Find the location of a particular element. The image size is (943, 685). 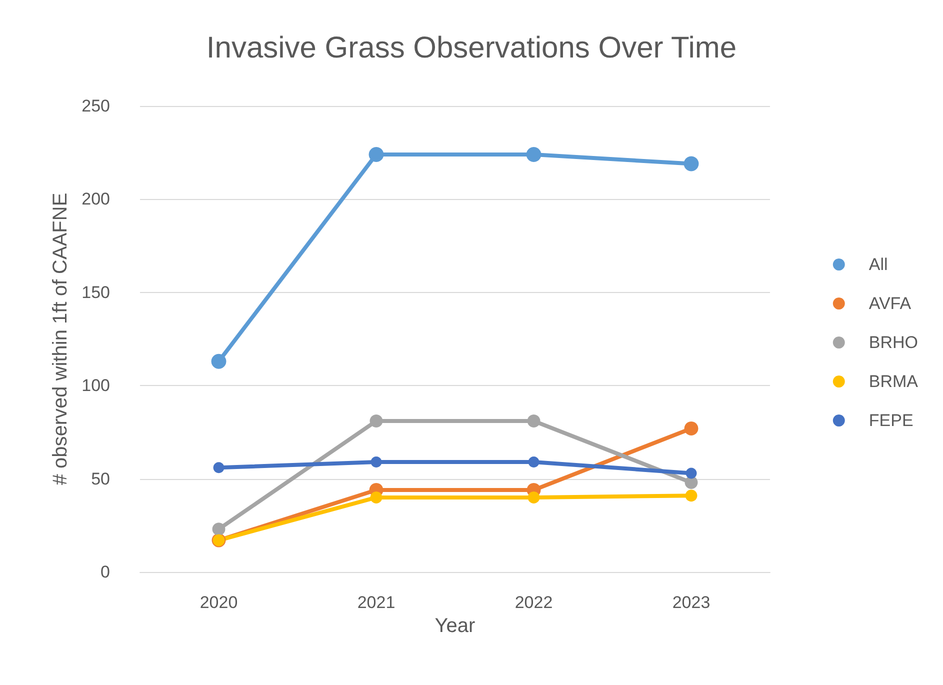

y-tick-label: 200 is located at coordinates (96, 199).